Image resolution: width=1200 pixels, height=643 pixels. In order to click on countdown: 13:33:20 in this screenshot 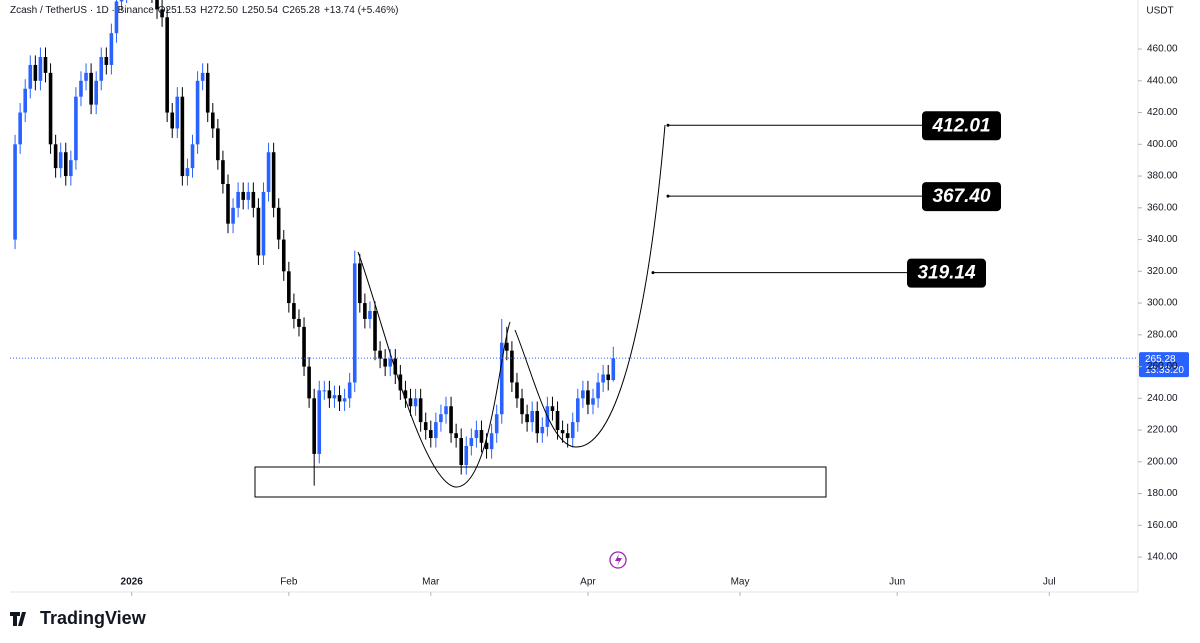, I will do `click(1164, 370)`.